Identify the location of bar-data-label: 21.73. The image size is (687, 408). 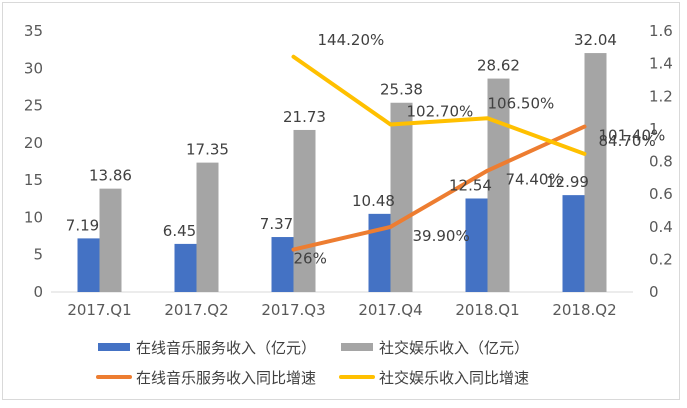
(304, 117).